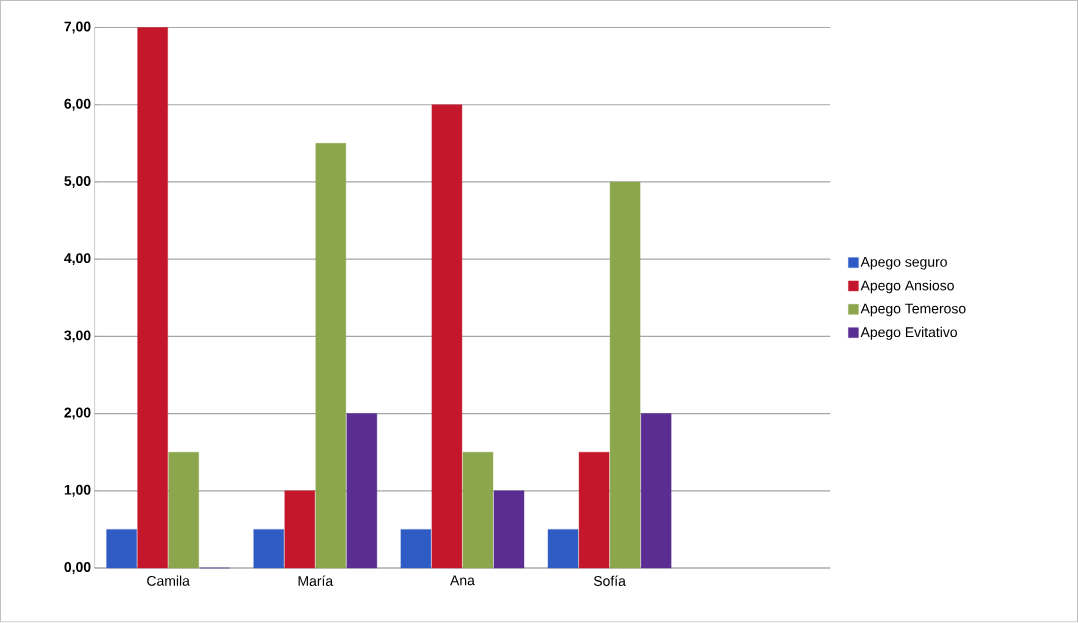 The height and width of the screenshot is (623, 1078). What do you see at coordinates (168, 581) in the screenshot?
I see `x-tick-label: Camila` at bounding box center [168, 581].